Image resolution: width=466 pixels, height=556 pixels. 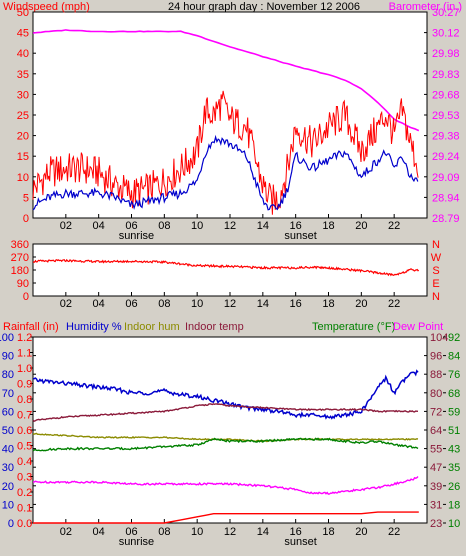 What do you see at coordinates (226, 394) in the screenshot?
I see `humidity-series-line` at bounding box center [226, 394].